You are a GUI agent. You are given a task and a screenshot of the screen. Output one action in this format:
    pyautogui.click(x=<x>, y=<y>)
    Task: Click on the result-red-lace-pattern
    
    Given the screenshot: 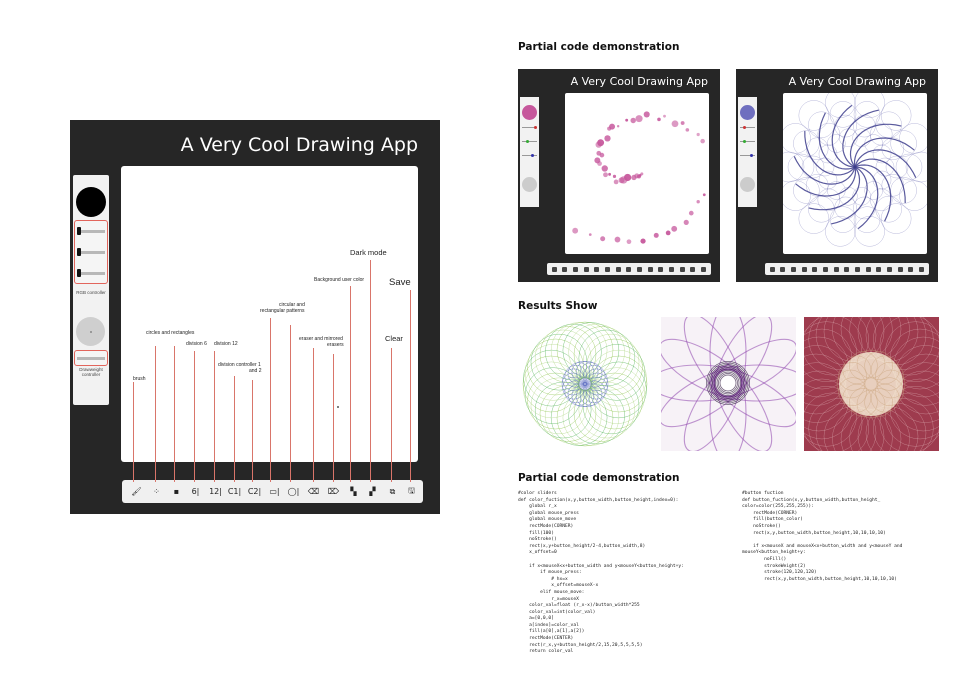 What is the action you would take?
    pyautogui.click(x=871, y=384)
    